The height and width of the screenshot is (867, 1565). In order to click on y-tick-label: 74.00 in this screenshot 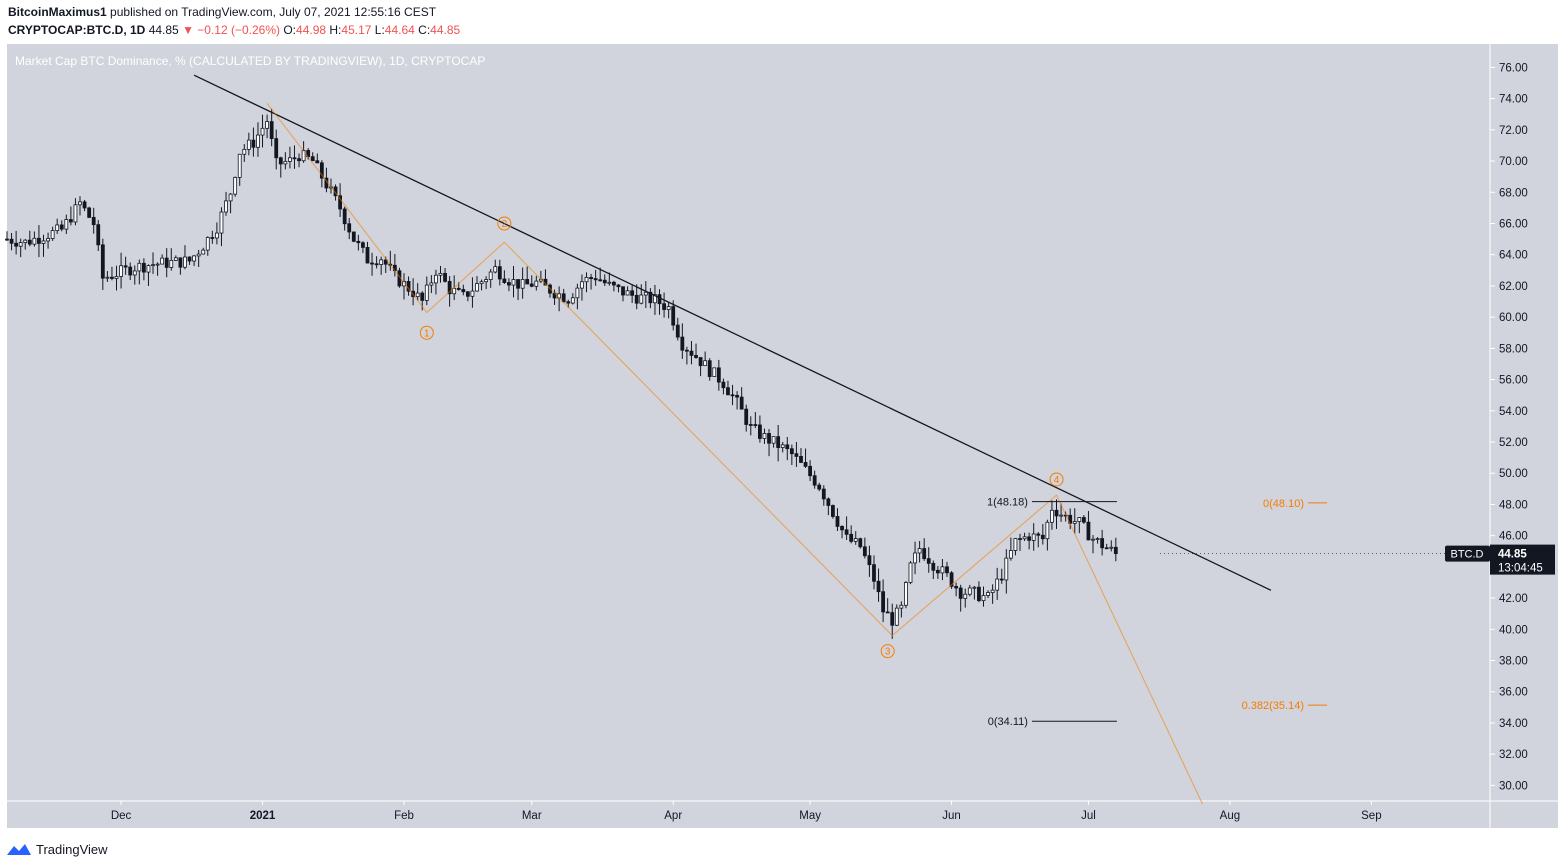, I will do `click(1513, 100)`.